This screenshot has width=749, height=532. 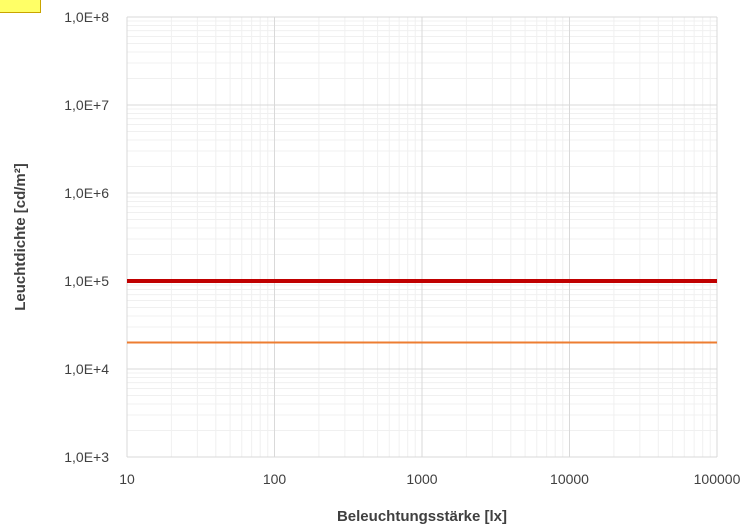 I want to click on x-tick-label: 100, so click(x=275, y=479).